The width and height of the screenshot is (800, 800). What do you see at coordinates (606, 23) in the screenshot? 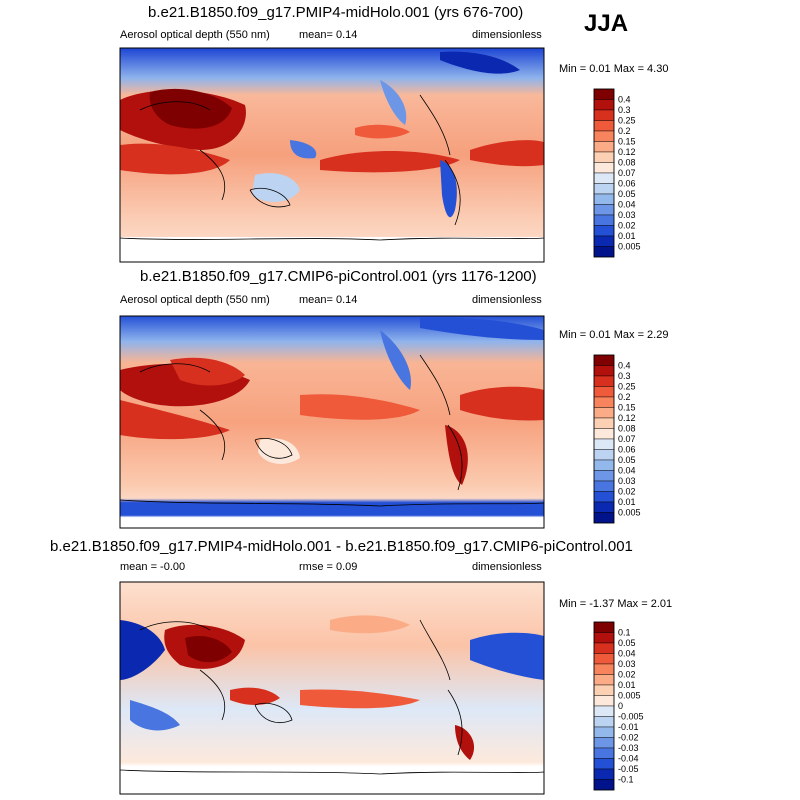
I see `season-label: JJA` at bounding box center [606, 23].